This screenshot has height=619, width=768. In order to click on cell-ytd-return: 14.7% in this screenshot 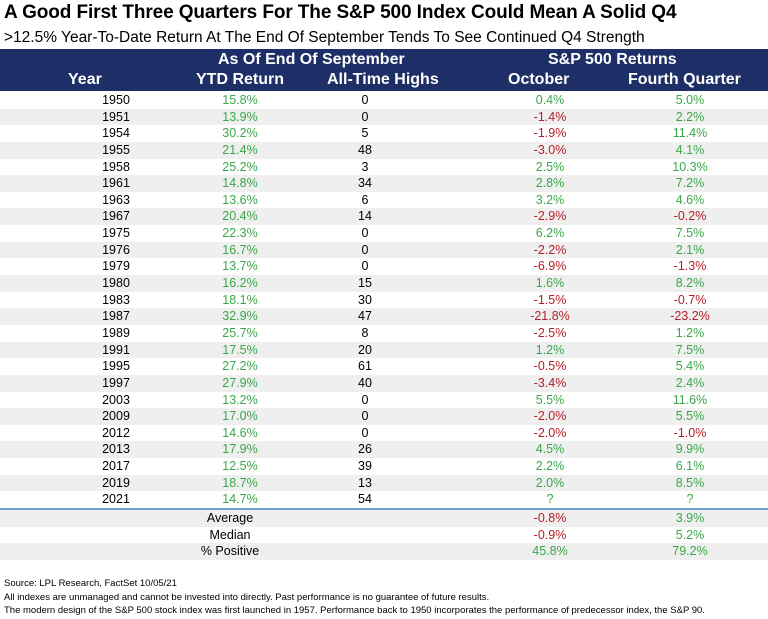, I will do `click(240, 499)`.